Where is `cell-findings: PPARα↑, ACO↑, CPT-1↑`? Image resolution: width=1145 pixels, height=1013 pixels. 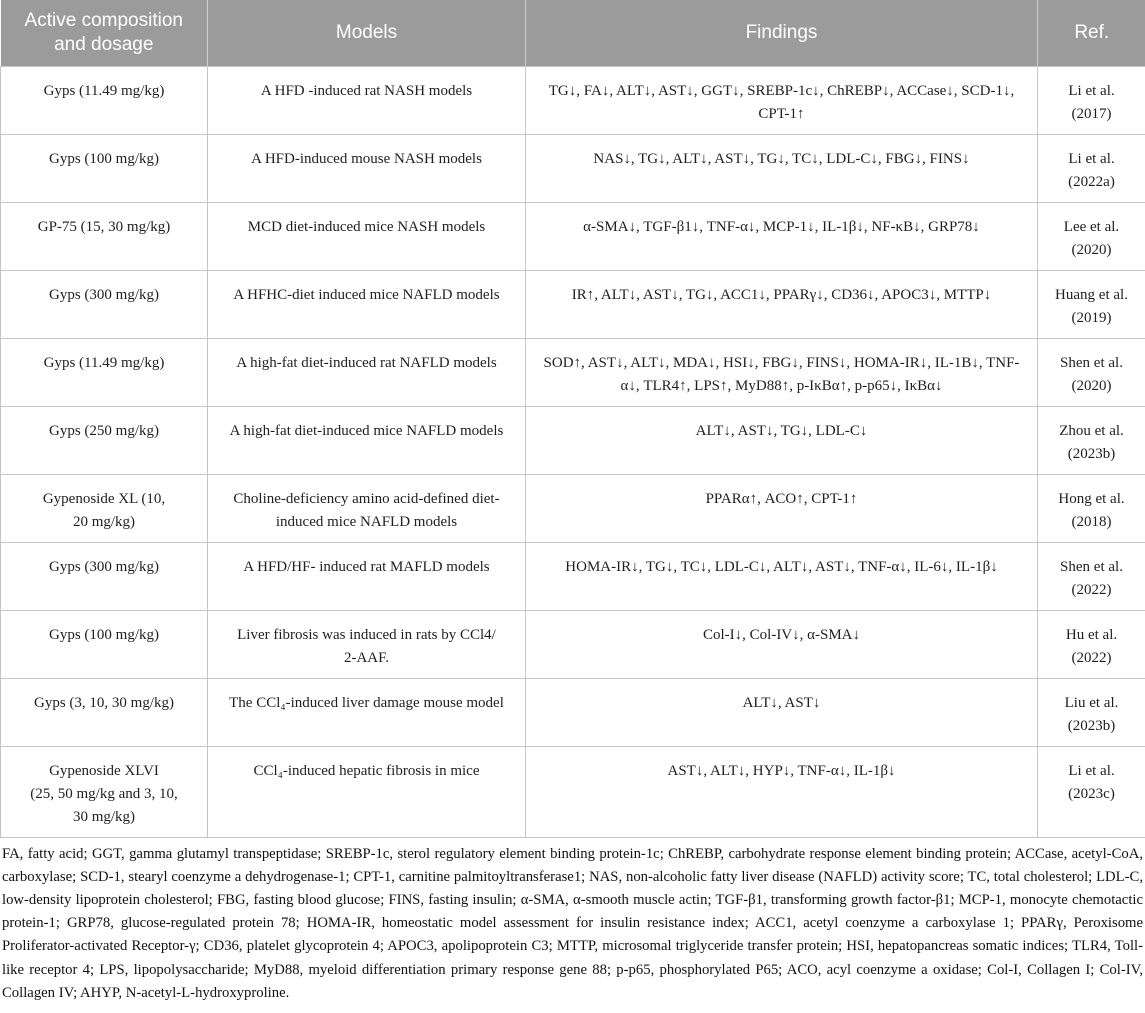
cell-findings: PPARα↑, ACO↑, CPT-1↑ is located at coordinates (782, 508).